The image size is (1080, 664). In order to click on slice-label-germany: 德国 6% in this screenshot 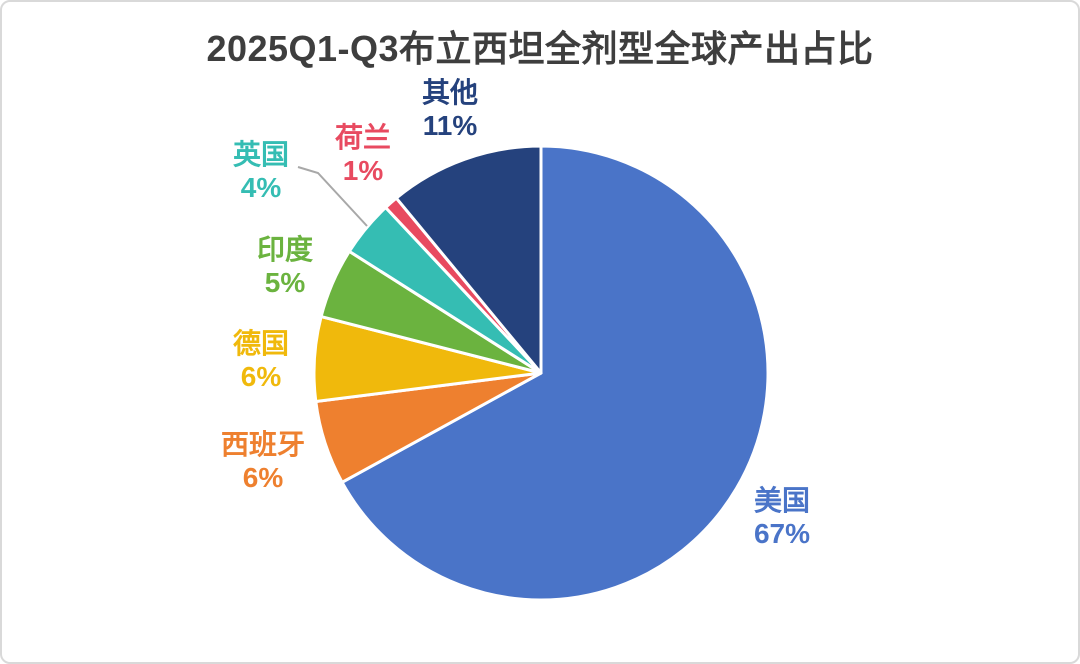, I will do `click(261, 360)`.